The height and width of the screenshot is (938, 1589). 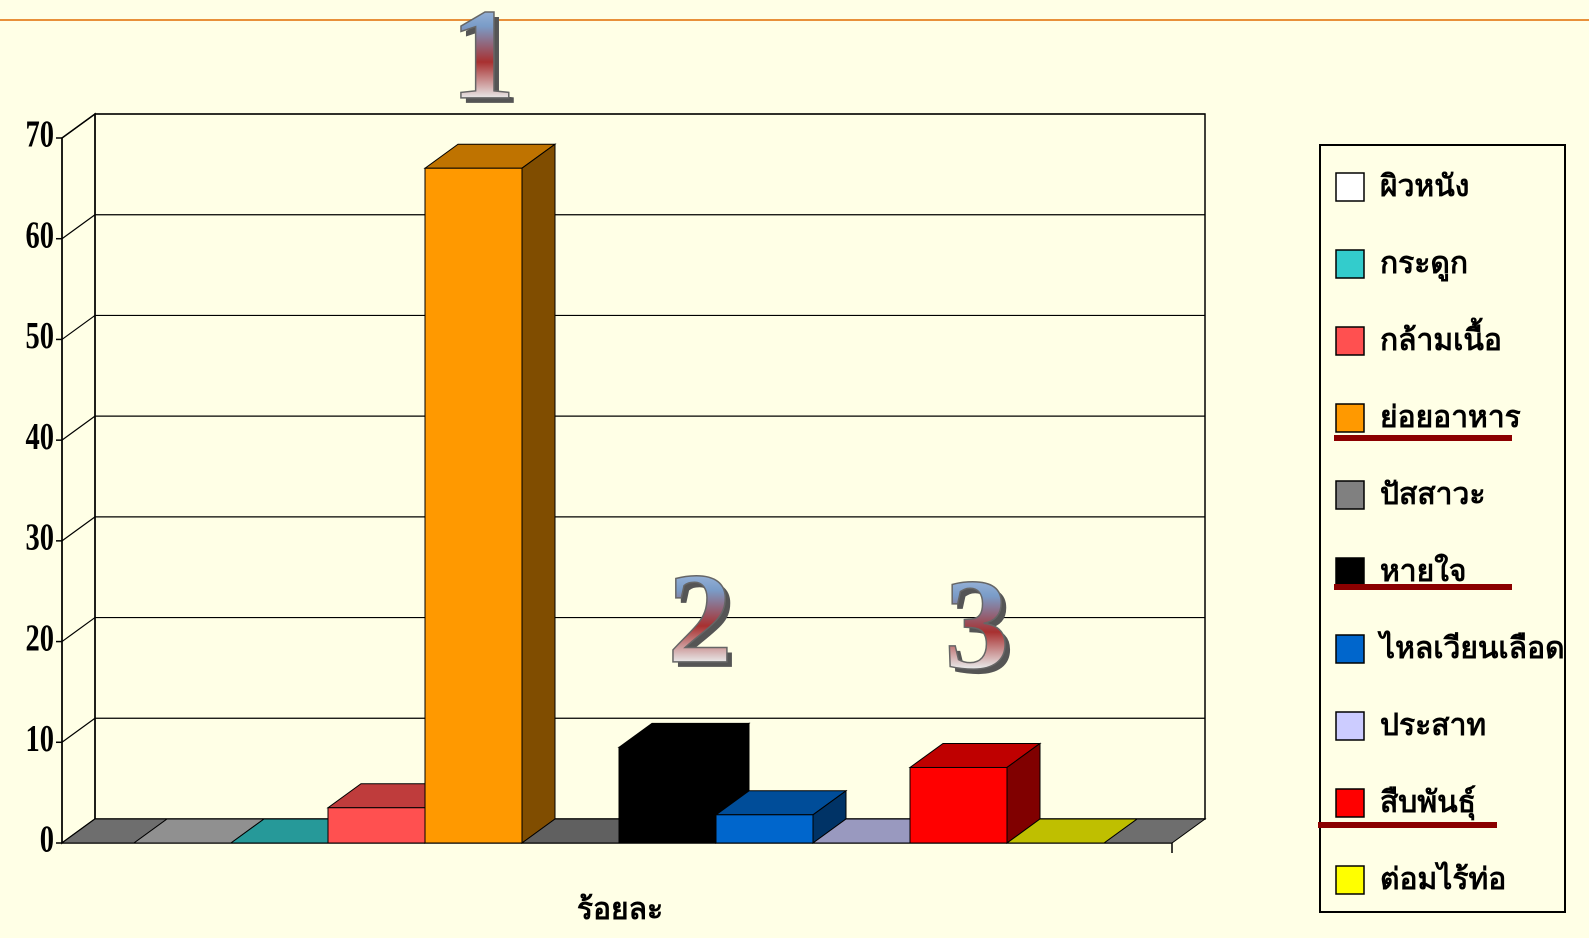 I want to click on y-tick-label: 60, so click(x=40, y=236).